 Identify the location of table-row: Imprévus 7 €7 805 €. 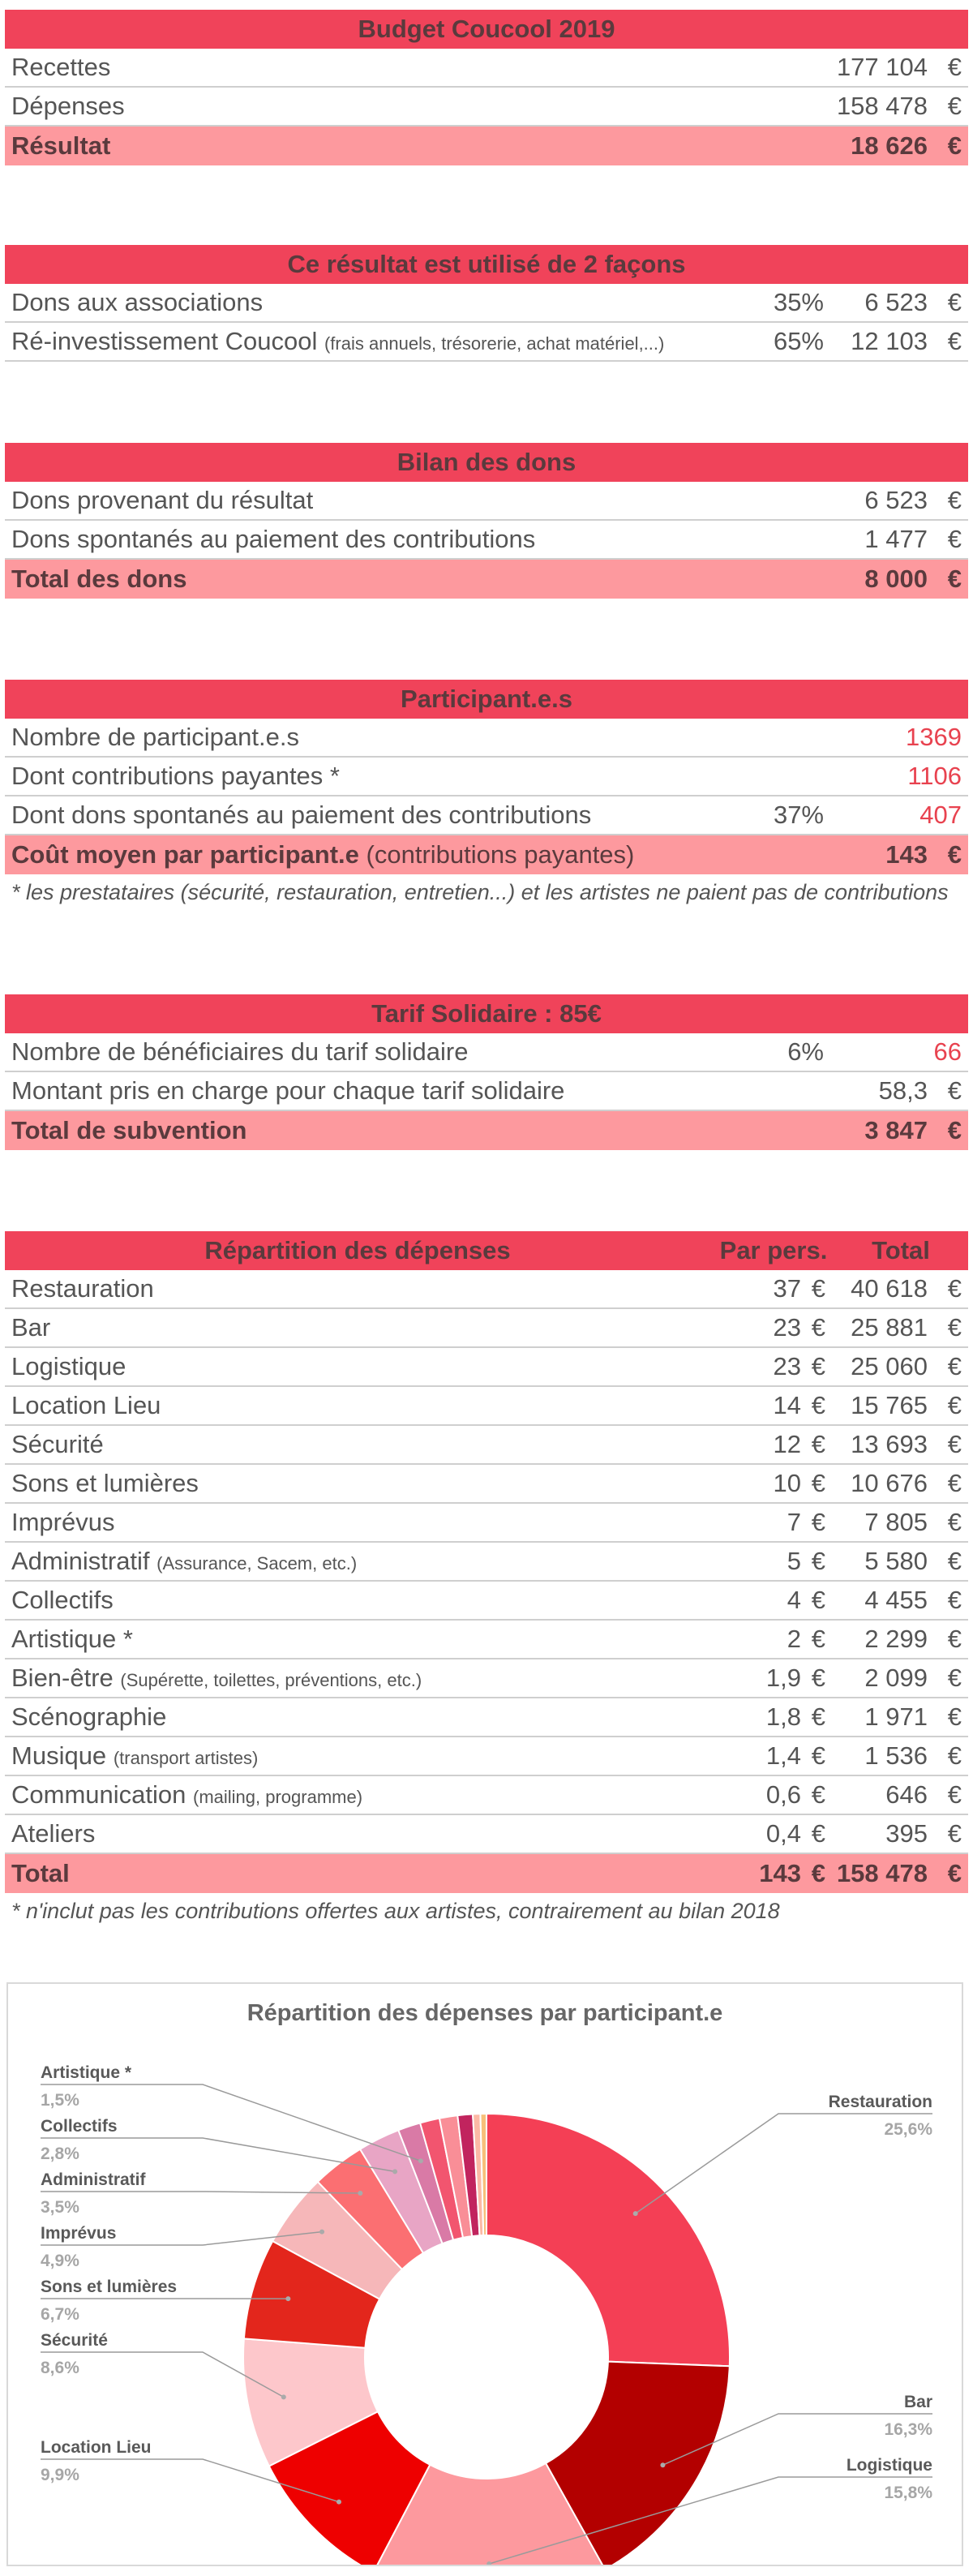
(486, 1523).